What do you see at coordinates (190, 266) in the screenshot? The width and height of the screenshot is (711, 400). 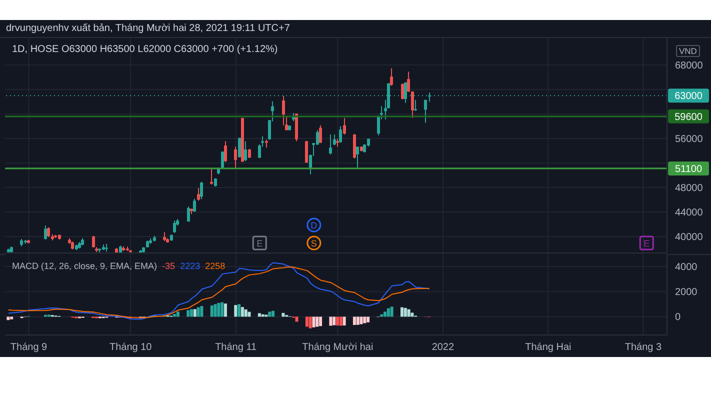 I see `annotation: 2223` at bounding box center [190, 266].